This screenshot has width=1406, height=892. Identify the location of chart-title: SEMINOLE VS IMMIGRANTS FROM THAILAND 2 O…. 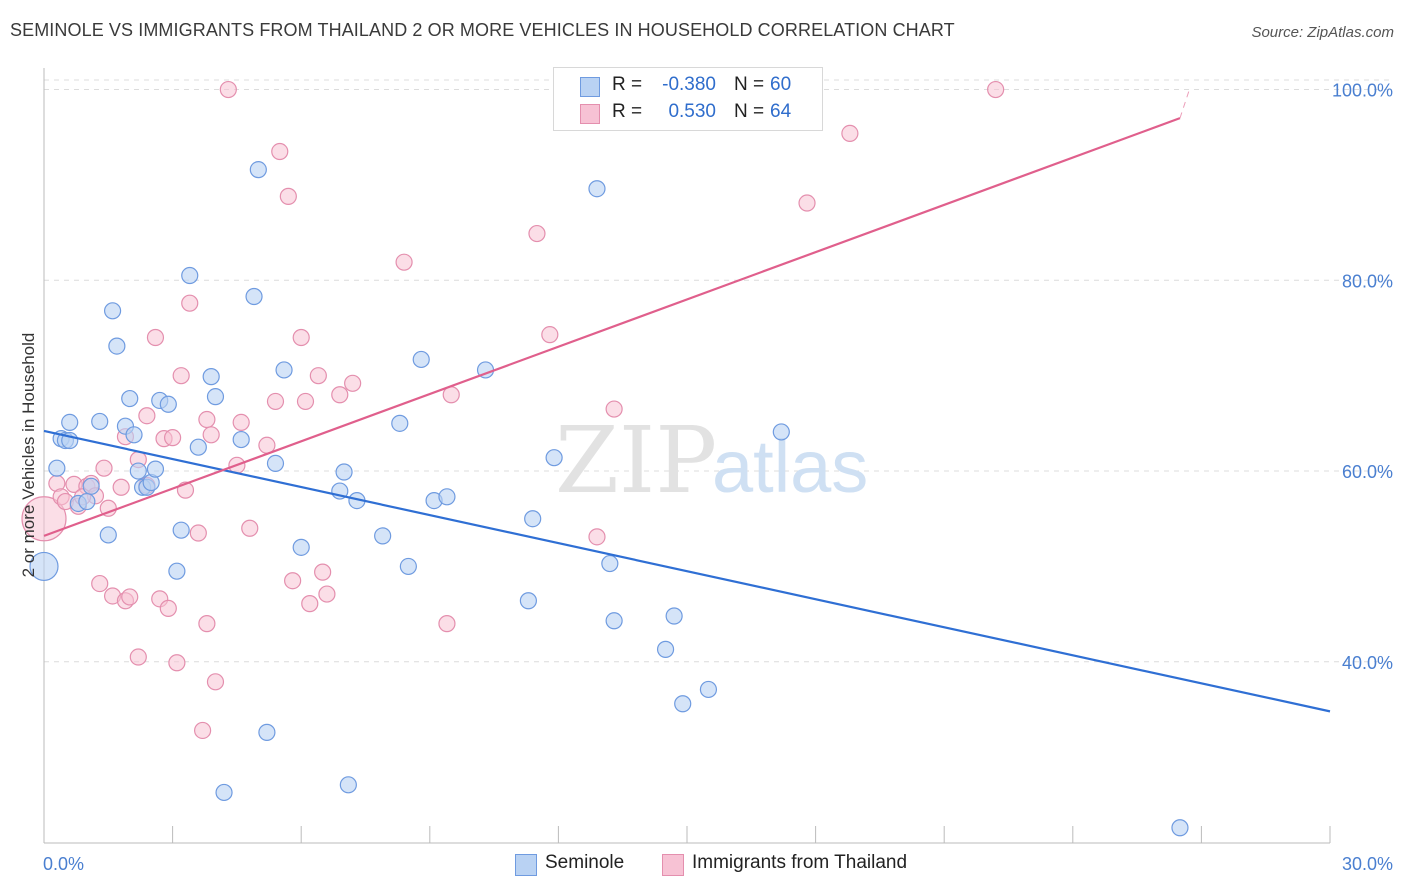
(482, 30).